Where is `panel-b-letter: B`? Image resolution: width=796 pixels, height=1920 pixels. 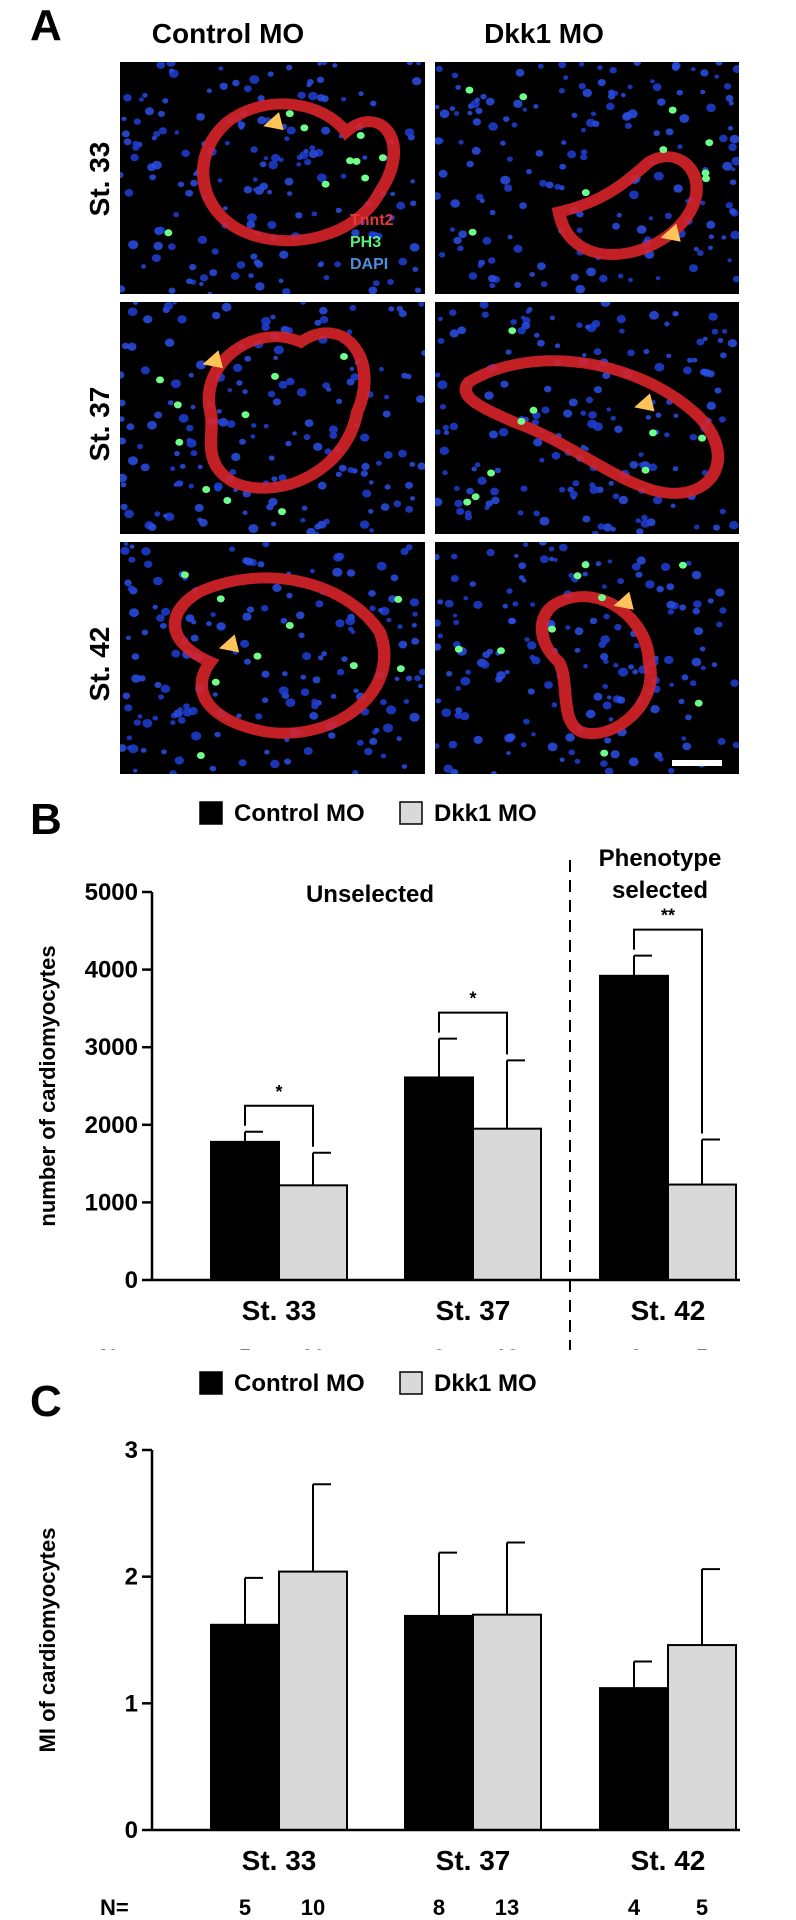
panel-b-letter: B is located at coordinates (46, 819).